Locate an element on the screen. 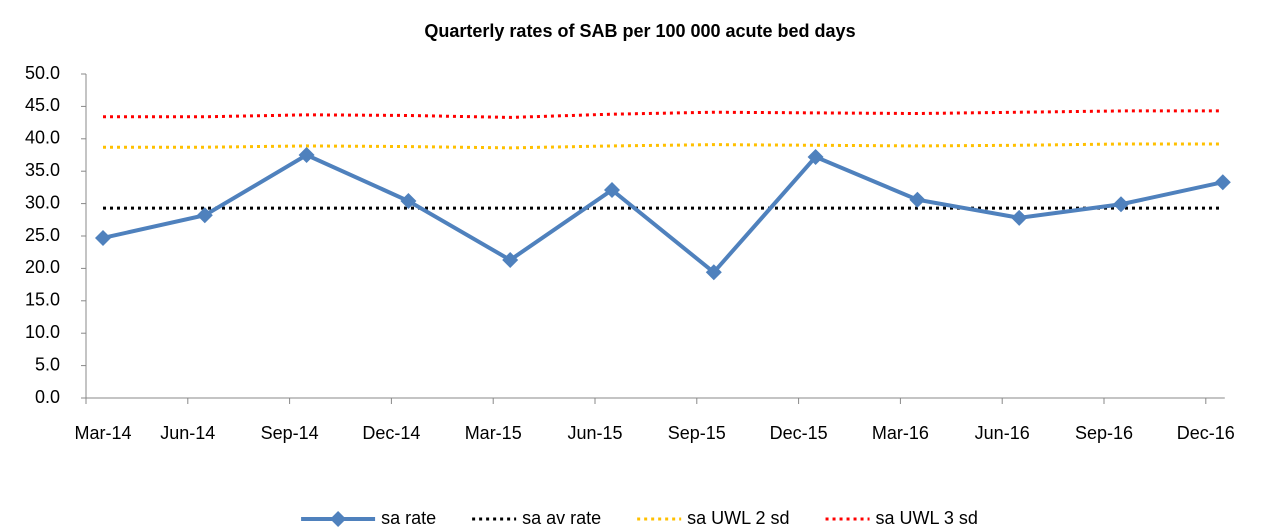 This screenshot has width=1279, height=531. legend-item: sa UWL 3 sd is located at coordinates (901, 518).